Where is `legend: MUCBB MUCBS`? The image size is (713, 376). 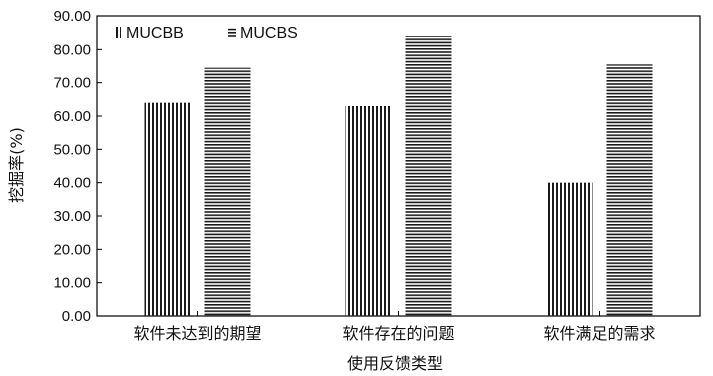
legend: MUCBB MUCBS is located at coordinates (206, 33).